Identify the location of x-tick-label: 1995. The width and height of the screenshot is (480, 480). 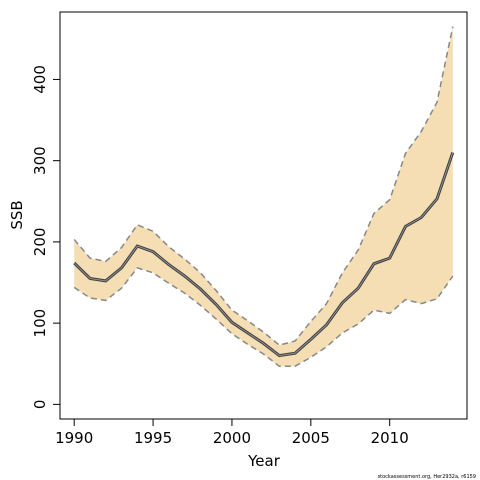
(153, 438).